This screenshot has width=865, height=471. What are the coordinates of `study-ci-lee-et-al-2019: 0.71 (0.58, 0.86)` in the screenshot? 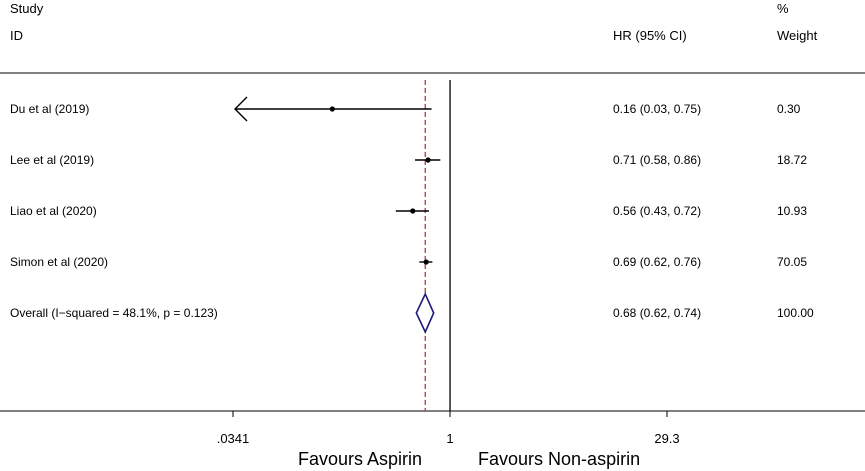 It's located at (657, 160).